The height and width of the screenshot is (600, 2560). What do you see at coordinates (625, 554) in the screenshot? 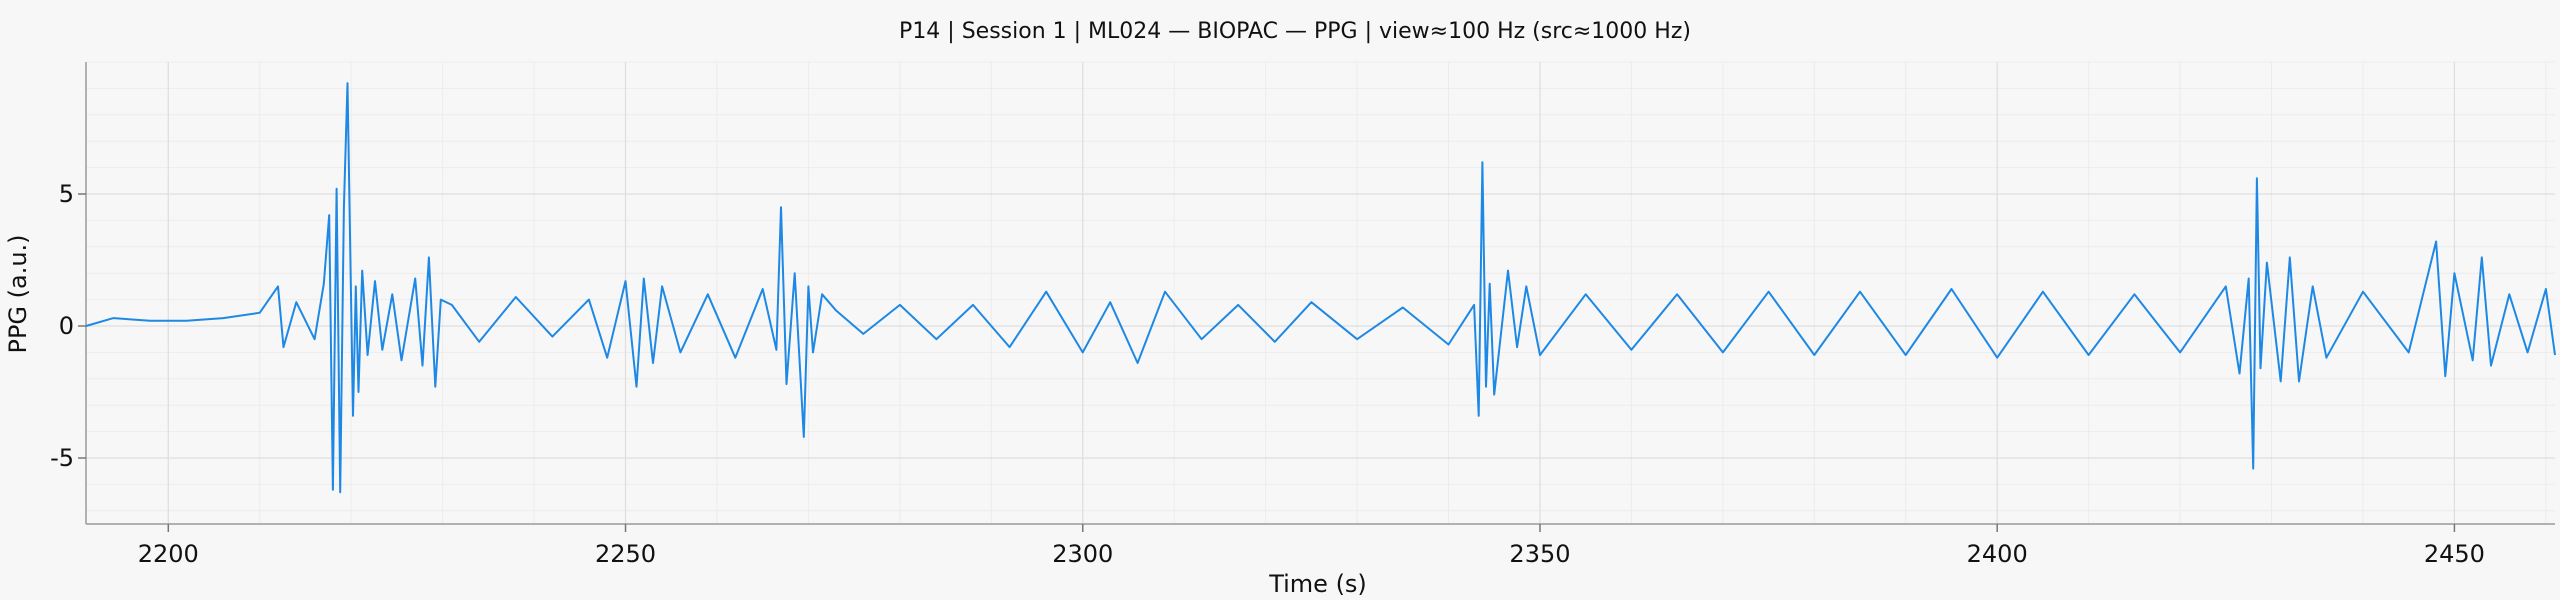
I see `x-tick-label: 2250` at bounding box center [625, 554].